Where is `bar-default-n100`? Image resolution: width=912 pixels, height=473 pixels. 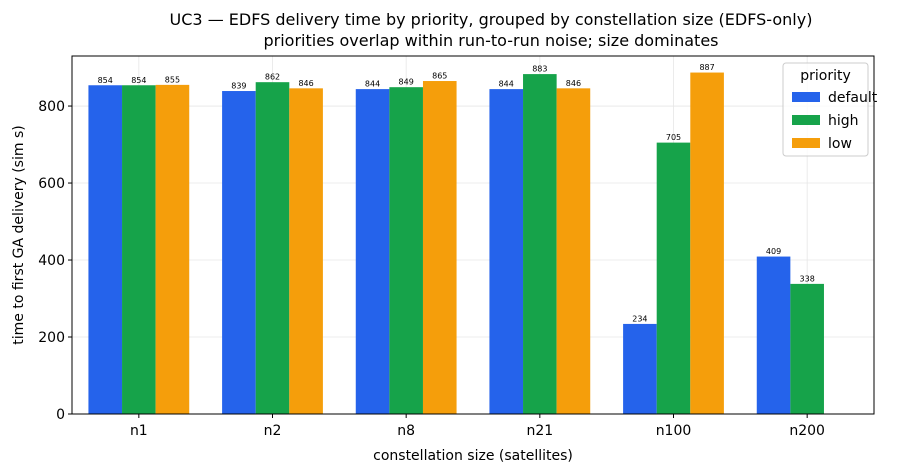 bar-default-n100 is located at coordinates (640, 368).